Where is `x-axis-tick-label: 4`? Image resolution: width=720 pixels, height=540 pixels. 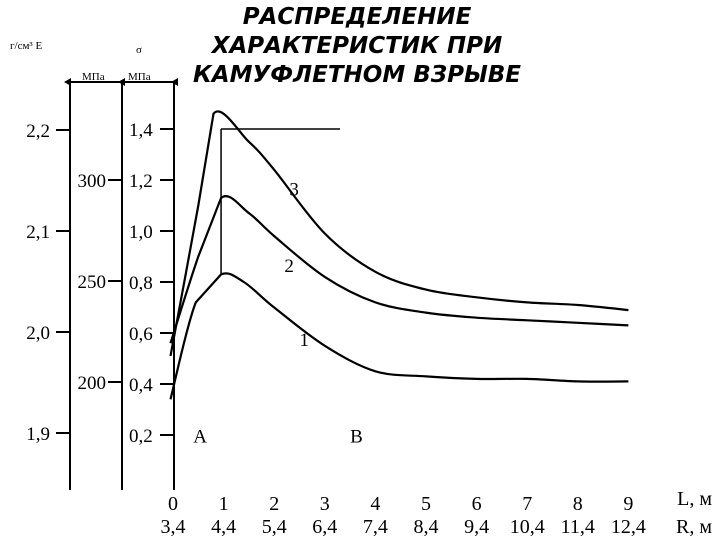
x-axis-tick-label: 4 is located at coordinates (375, 504).